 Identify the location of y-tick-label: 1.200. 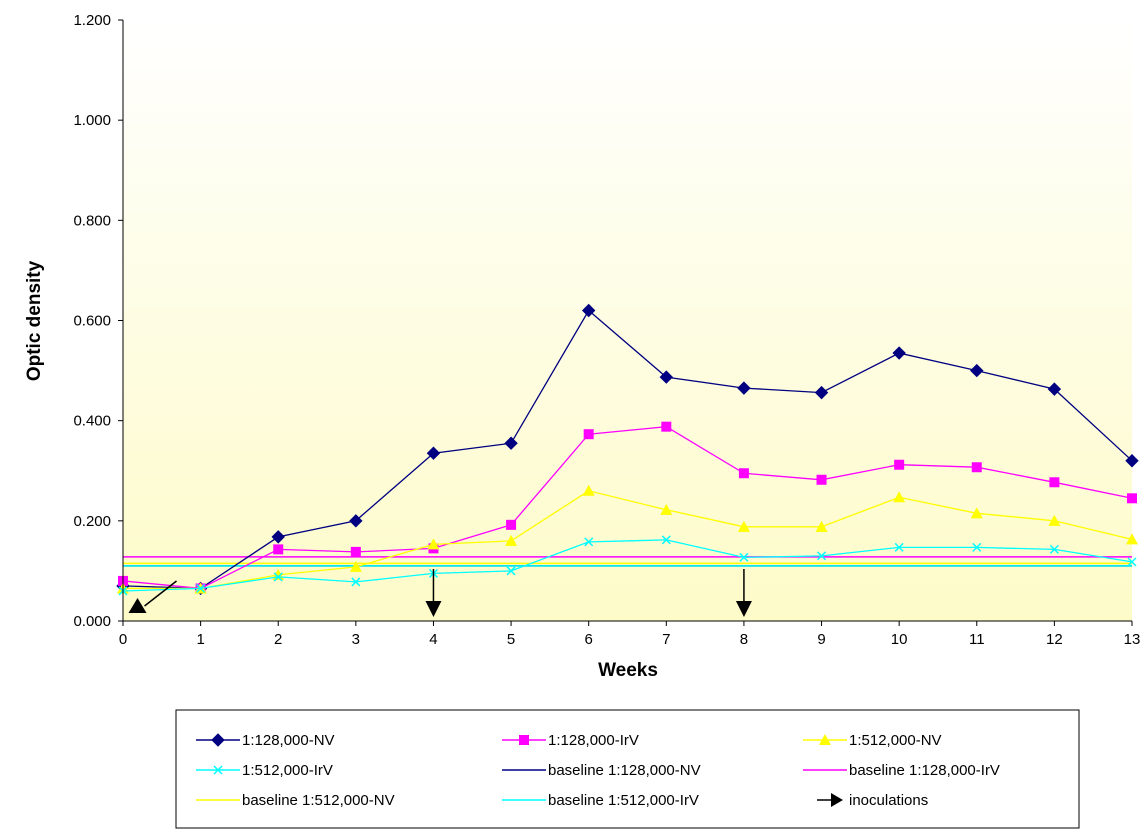
(92, 20).